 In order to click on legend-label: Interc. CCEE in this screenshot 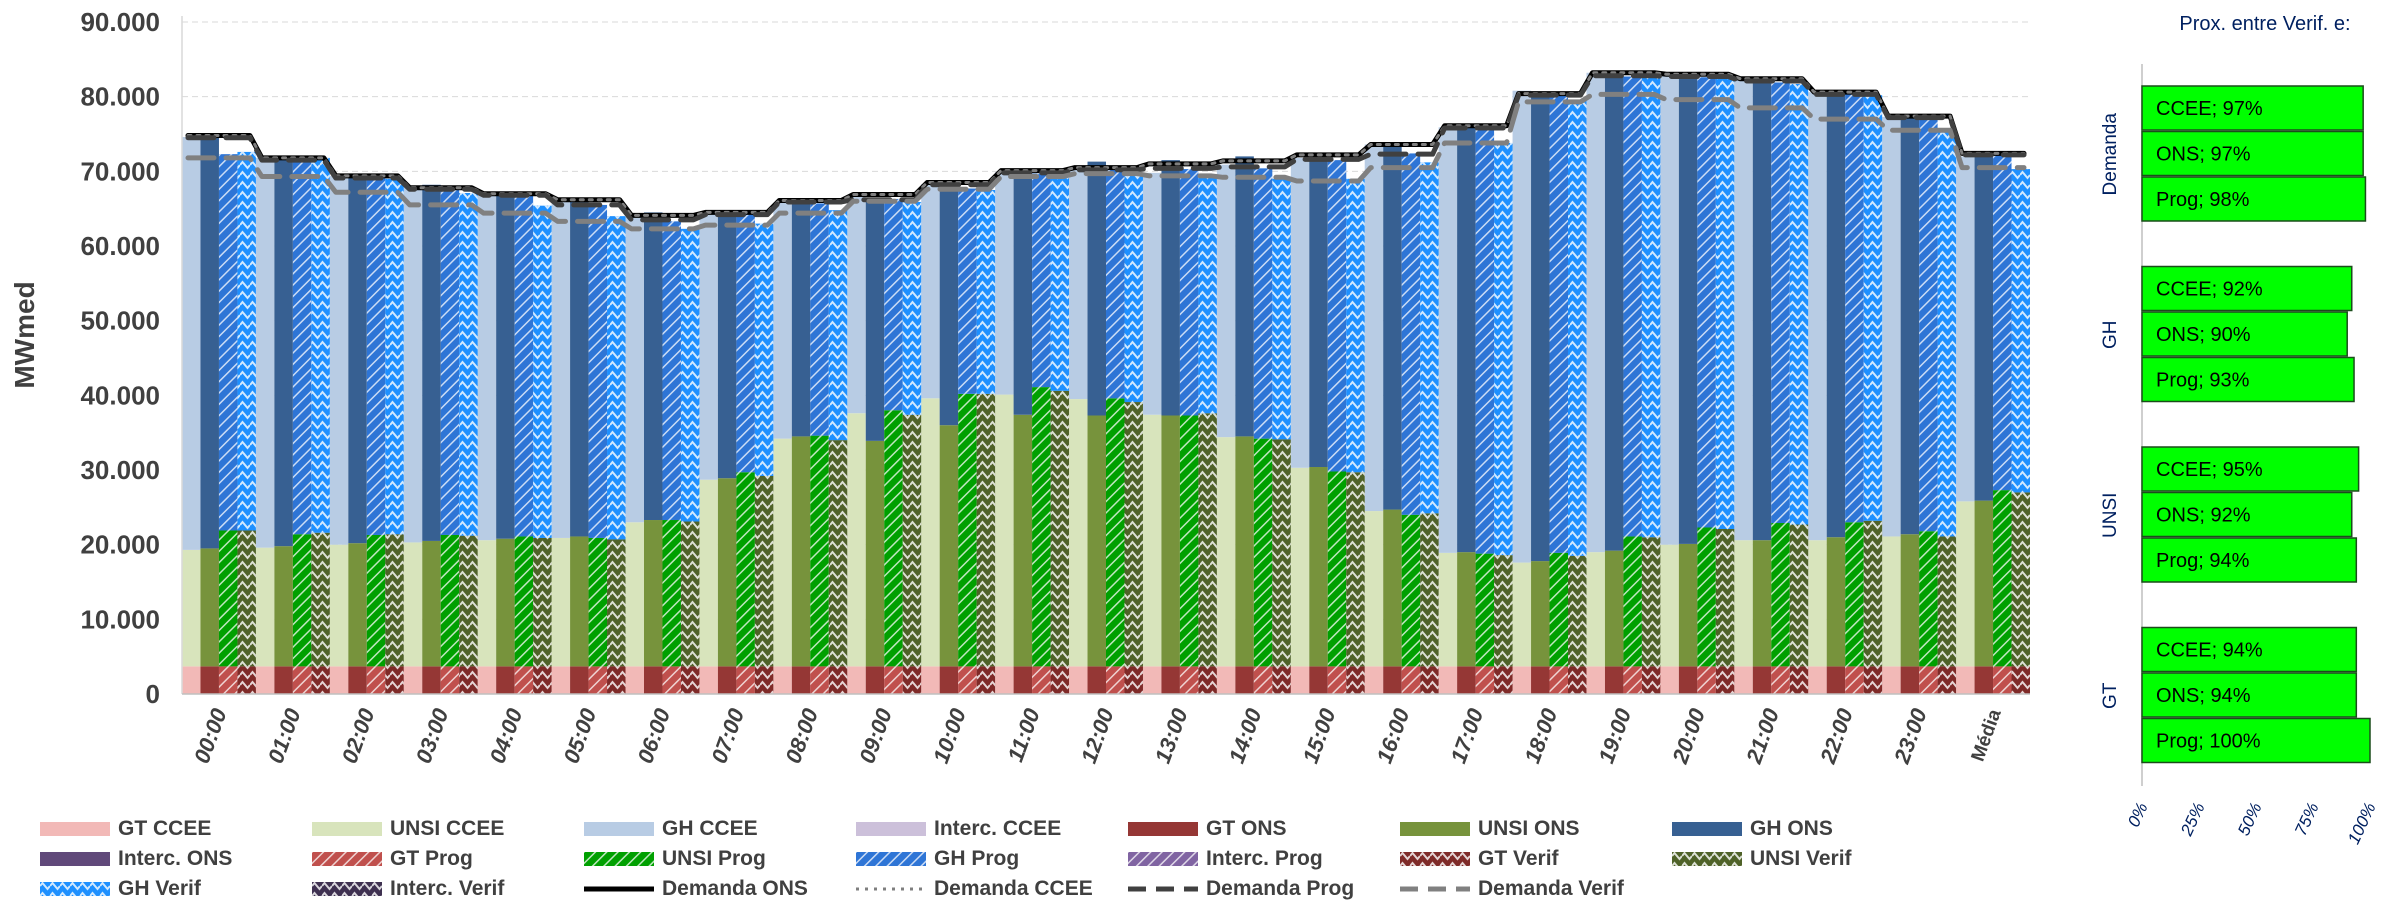, I will do `click(998, 828)`.